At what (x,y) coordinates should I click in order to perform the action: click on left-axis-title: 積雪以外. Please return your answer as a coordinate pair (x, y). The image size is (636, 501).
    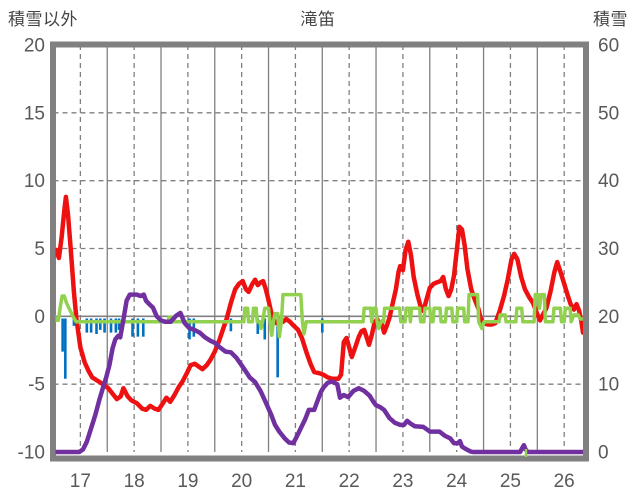
    Looking at the image, I should click on (43, 19).